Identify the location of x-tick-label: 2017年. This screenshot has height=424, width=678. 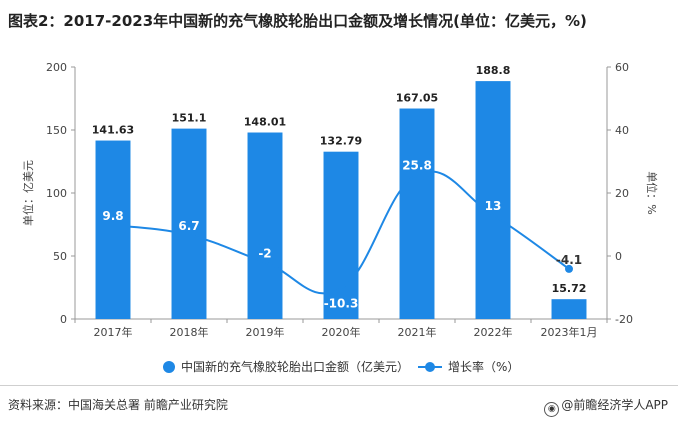
(113, 332).